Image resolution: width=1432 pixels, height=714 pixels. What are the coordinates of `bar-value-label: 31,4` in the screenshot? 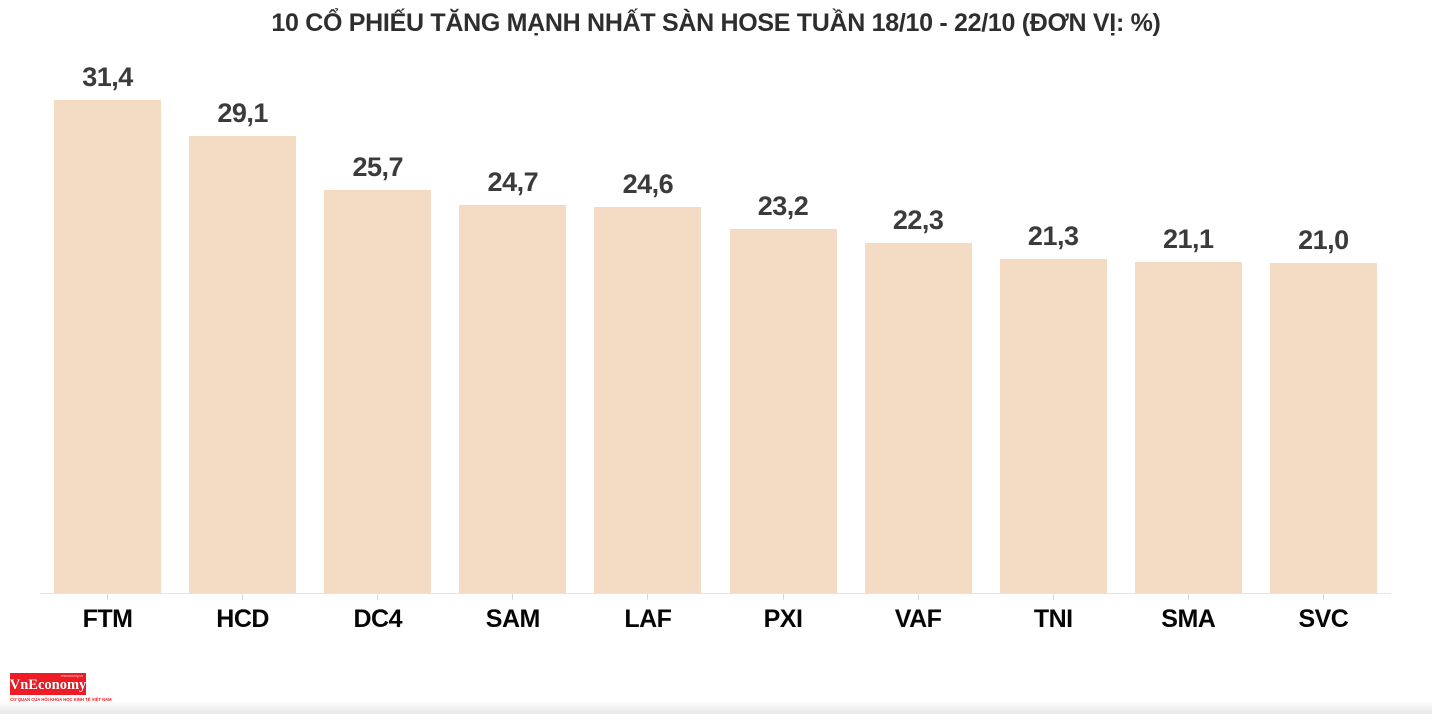 It's located at (107, 77).